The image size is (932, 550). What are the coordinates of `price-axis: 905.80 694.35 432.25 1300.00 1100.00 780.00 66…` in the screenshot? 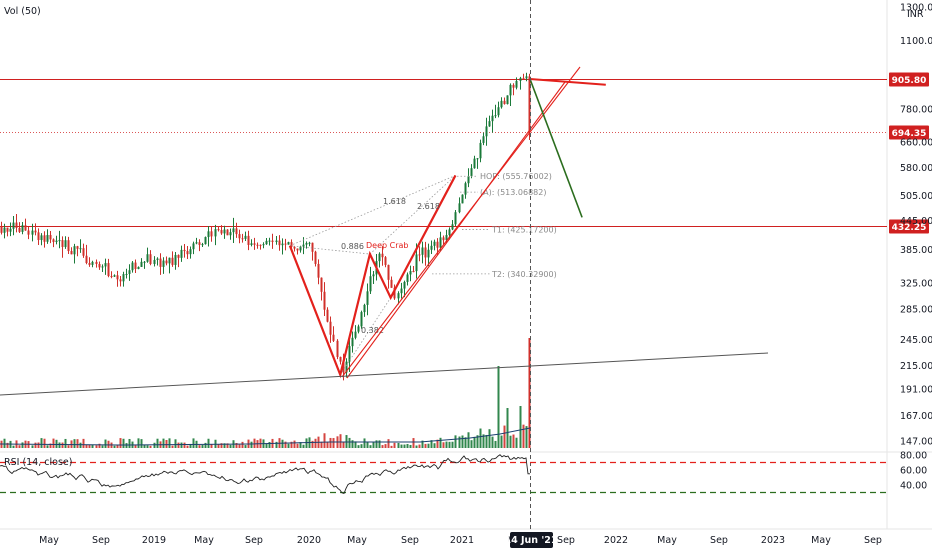 It's located at (910, 225).